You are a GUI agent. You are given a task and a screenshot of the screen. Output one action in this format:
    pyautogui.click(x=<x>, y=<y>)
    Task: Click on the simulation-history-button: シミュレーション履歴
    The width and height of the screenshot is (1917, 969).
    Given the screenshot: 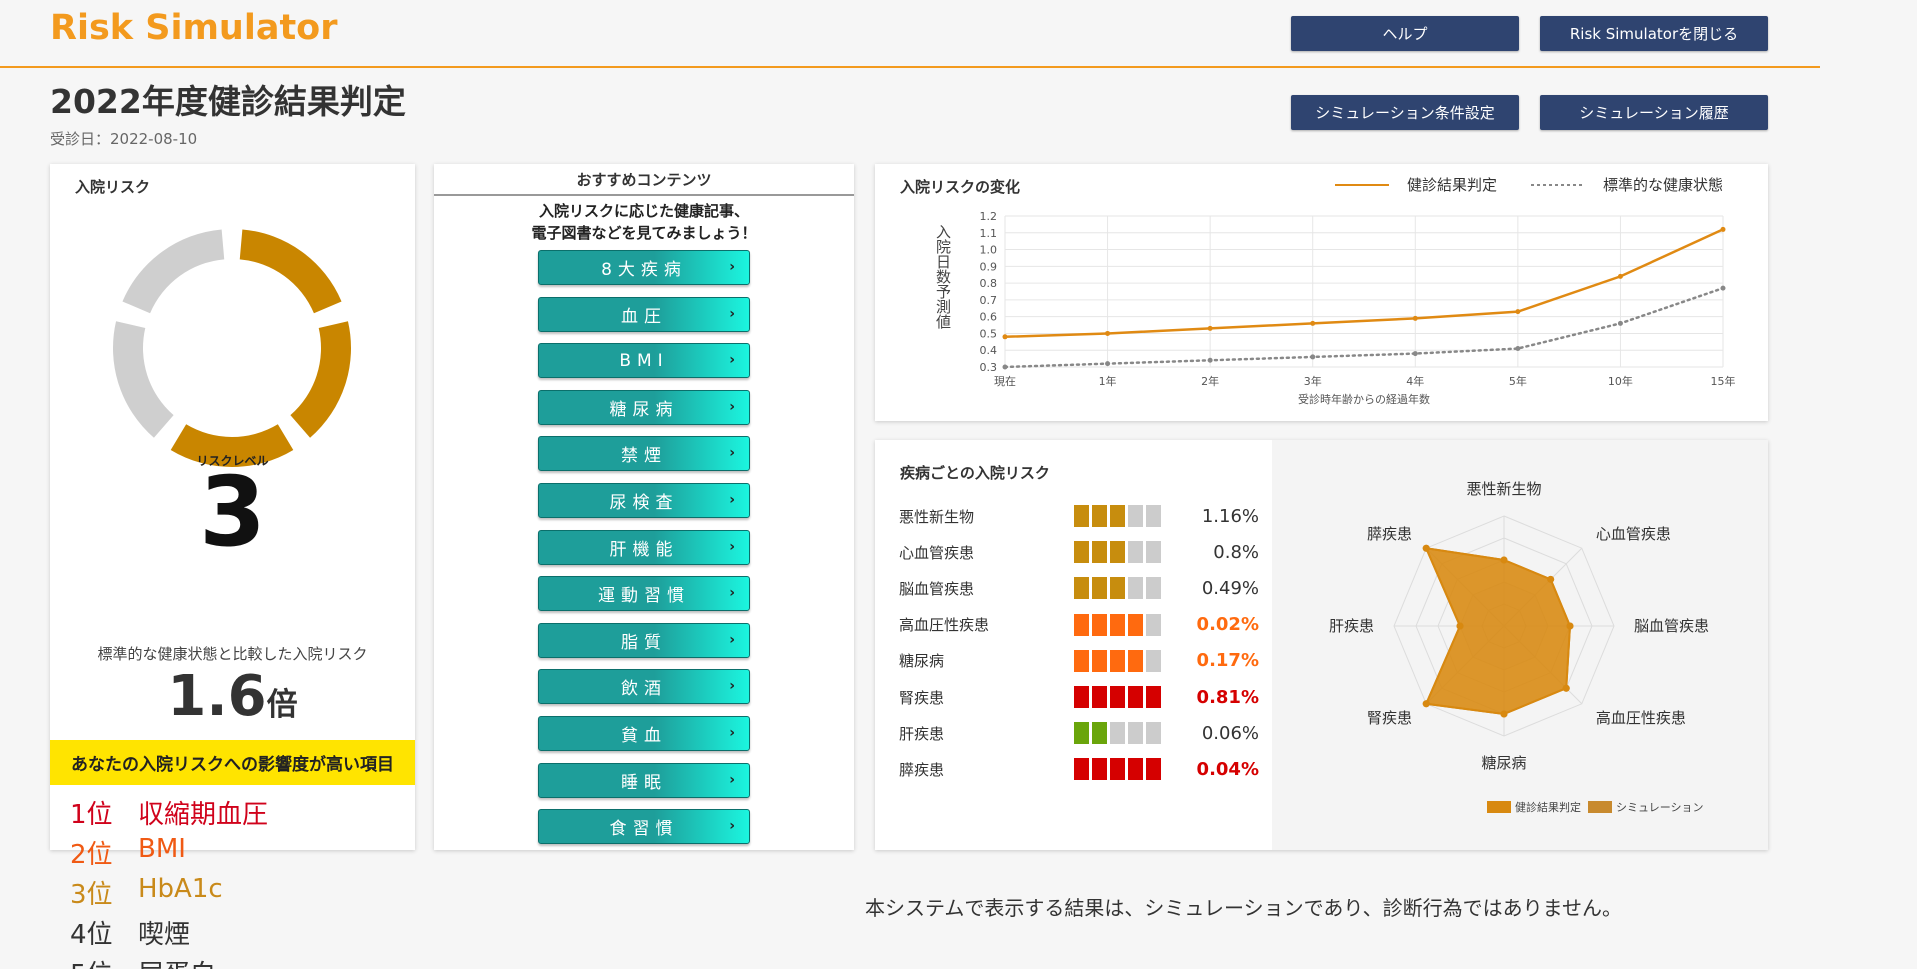 What is the action you would take?
    pyautogui.click(x=1654, y=112)
    